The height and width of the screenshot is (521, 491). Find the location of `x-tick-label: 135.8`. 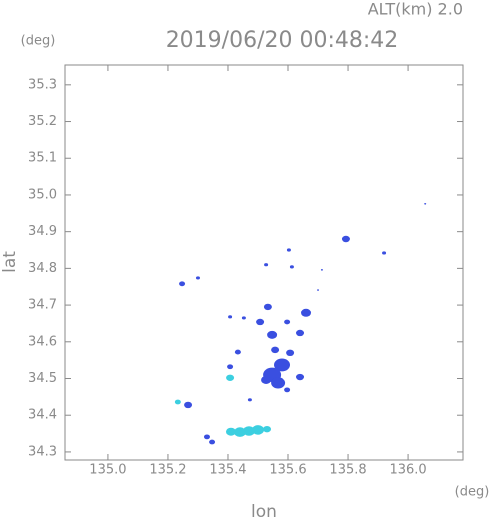

x-tick-label: 135.8 is located at coordinates (347, 470).